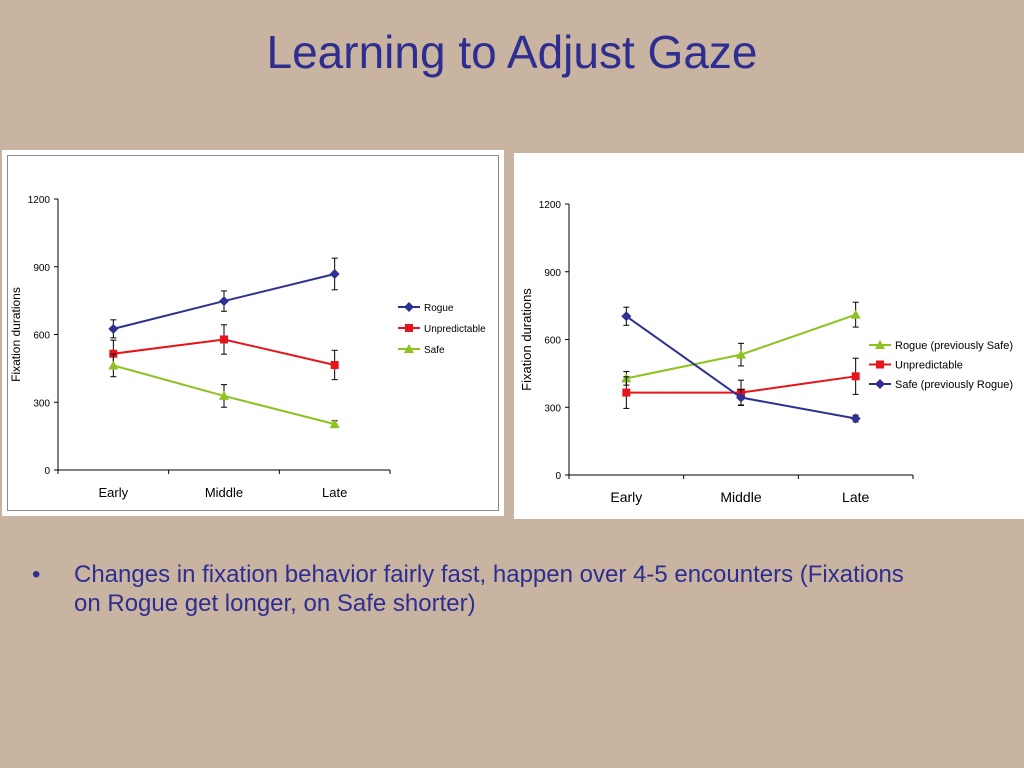 The width and height of the screenshot is (1024, 768). What do you see at coordinates (526, 339) in the screenshot?
I see `right-y-axis-label: Fixation durations` at bounding box center [526, 339].